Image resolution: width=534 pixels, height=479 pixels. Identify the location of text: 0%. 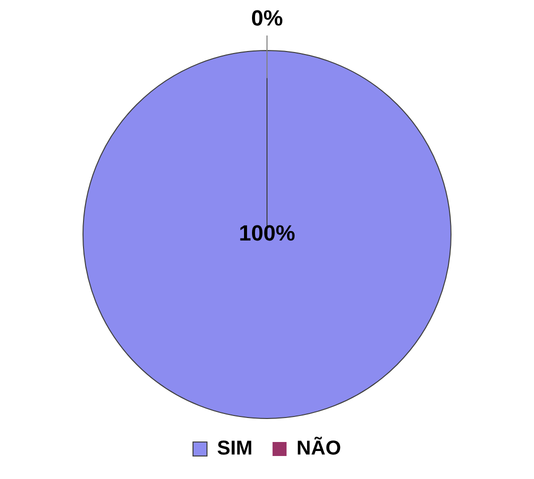
(267, 18).